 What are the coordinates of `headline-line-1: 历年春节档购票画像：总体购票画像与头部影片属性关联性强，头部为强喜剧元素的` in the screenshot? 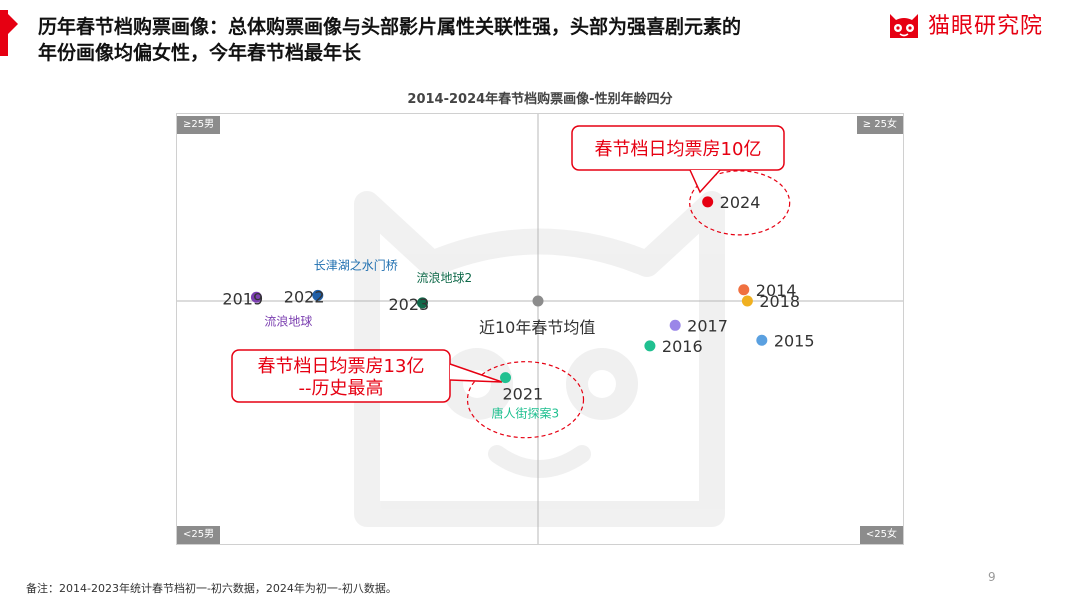 It's located at (390, 27).